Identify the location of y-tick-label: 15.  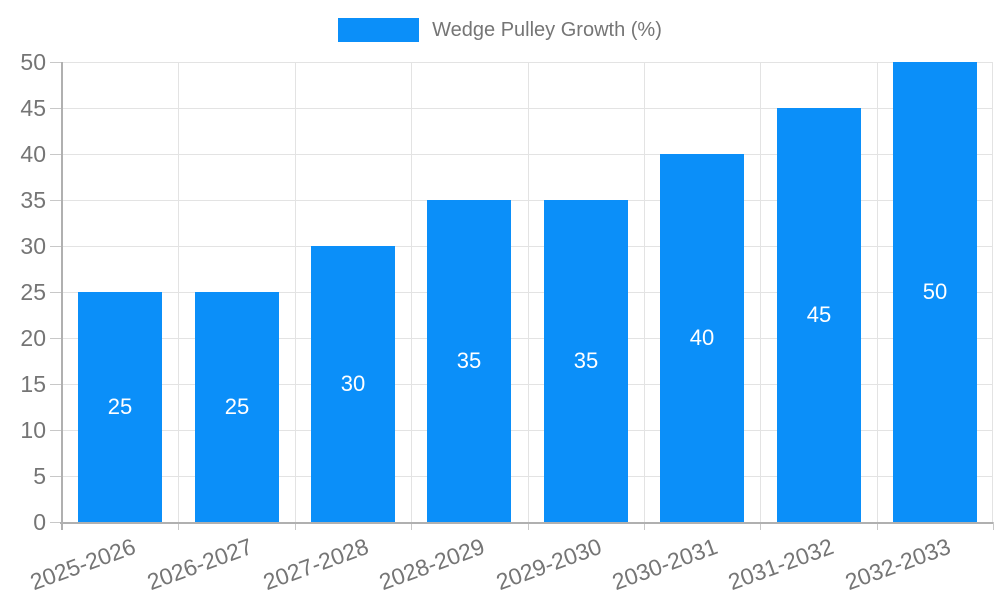
(33, 384).